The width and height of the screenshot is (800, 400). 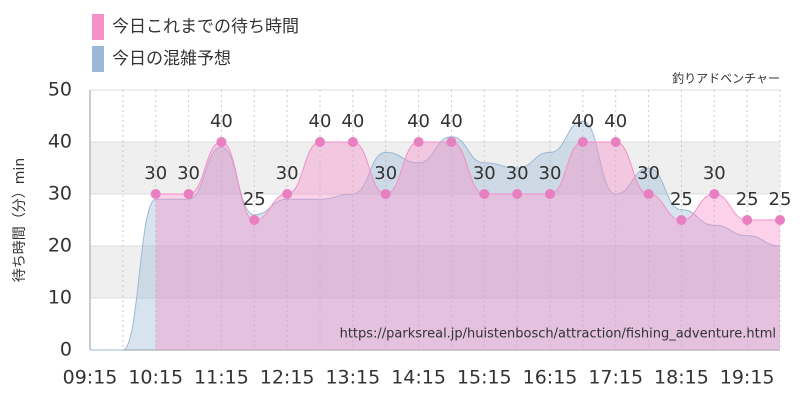 I want to click on chart-subtitle: 釣りアドベンチャー, so click(x=726, y=78).